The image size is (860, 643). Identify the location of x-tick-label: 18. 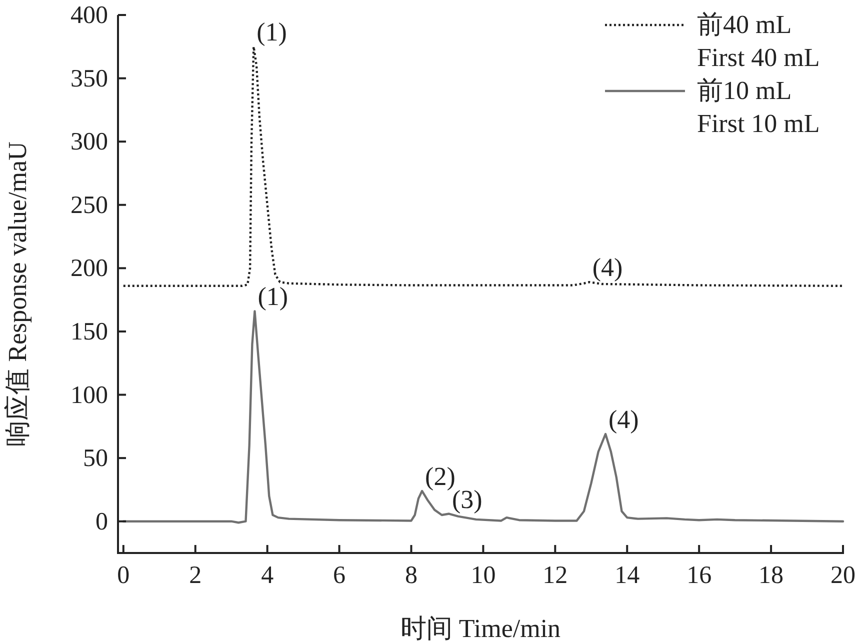
(771, 575).